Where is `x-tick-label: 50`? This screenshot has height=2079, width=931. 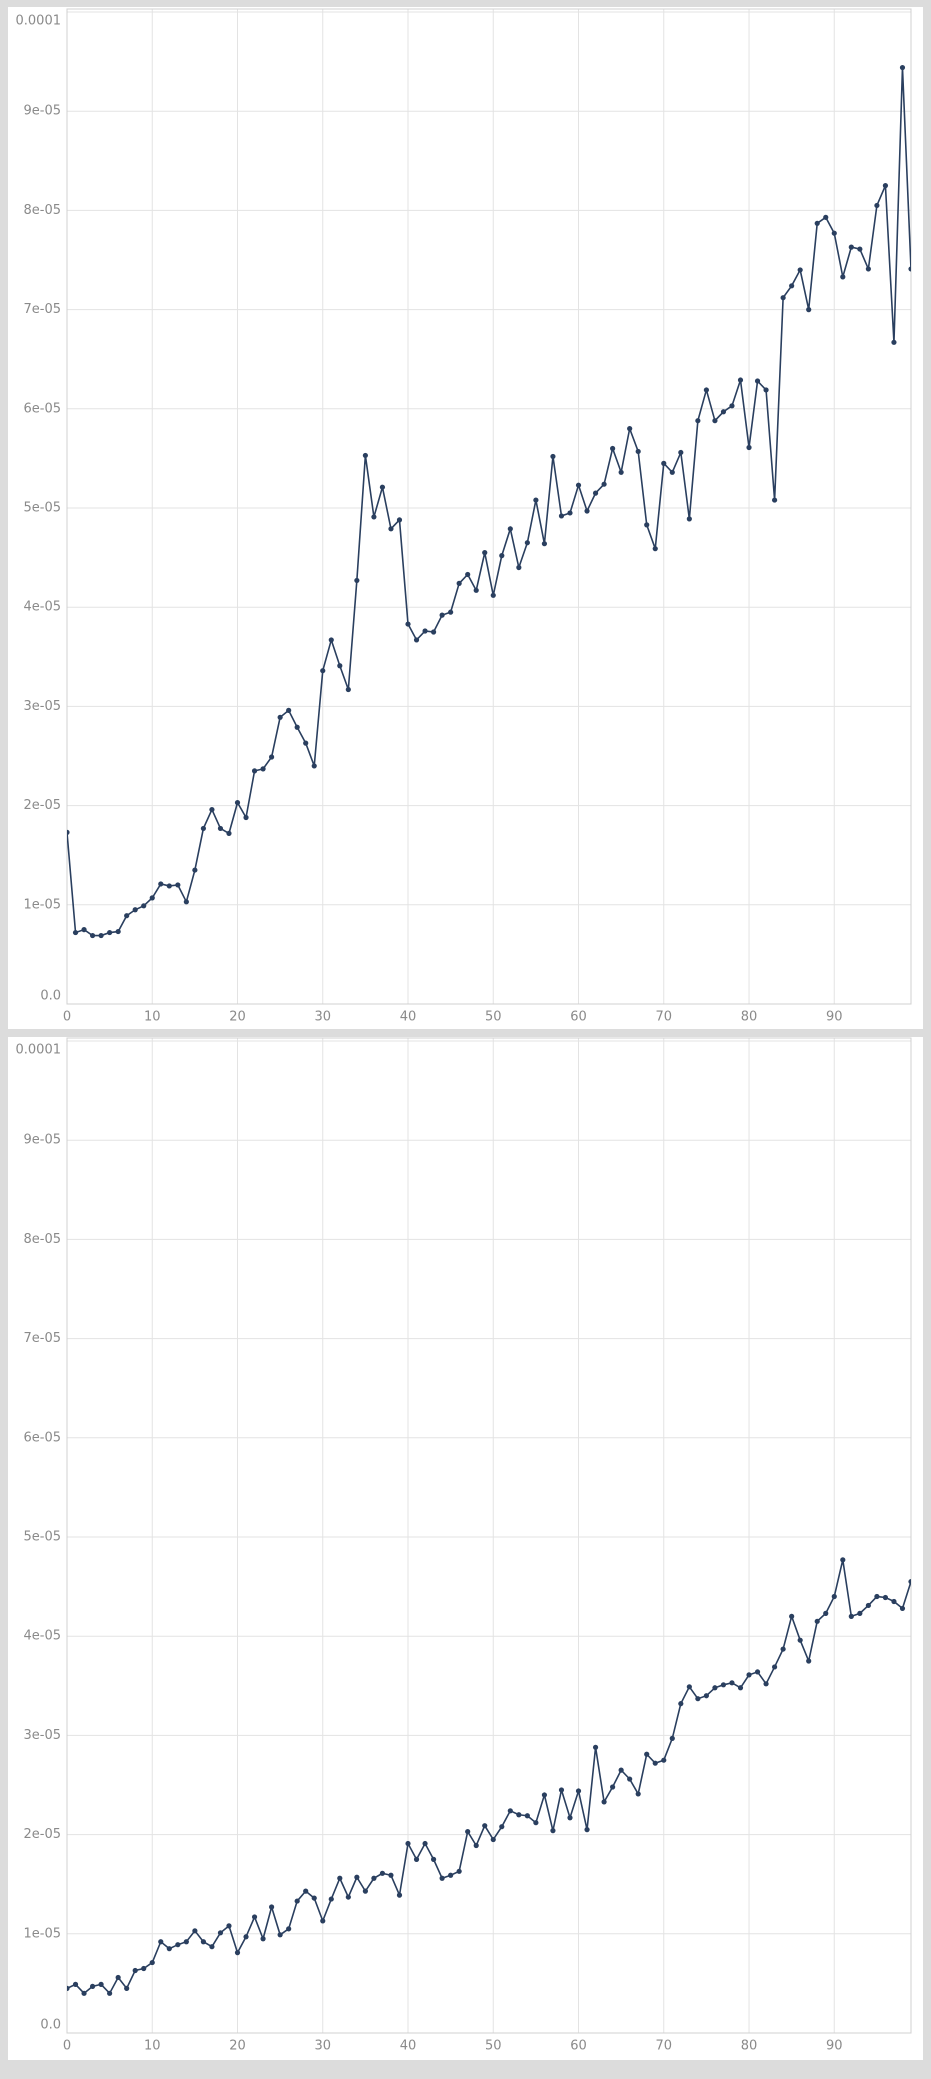
x-tick-label: 50 is located at coordinates (493, 1017).